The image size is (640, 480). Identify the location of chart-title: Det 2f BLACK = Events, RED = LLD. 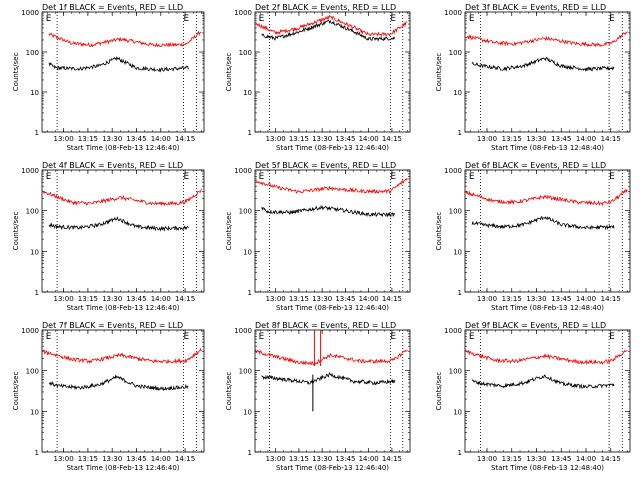
(325, 7).